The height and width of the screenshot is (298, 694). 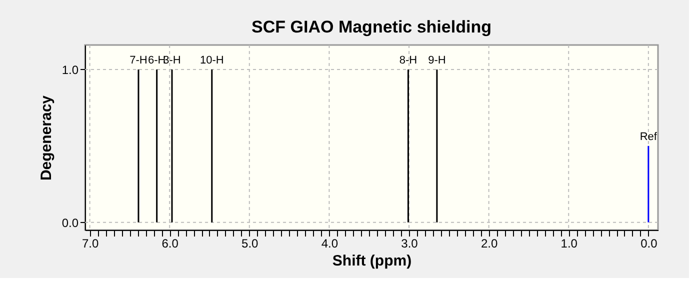 I want to click on x-tick-label: 5.0, so click(x=250, y=243).